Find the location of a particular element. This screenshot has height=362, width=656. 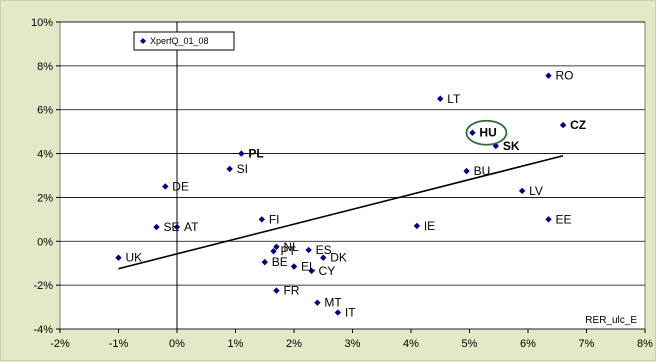

data-label-se: SE is located at coordinates (172, 227).